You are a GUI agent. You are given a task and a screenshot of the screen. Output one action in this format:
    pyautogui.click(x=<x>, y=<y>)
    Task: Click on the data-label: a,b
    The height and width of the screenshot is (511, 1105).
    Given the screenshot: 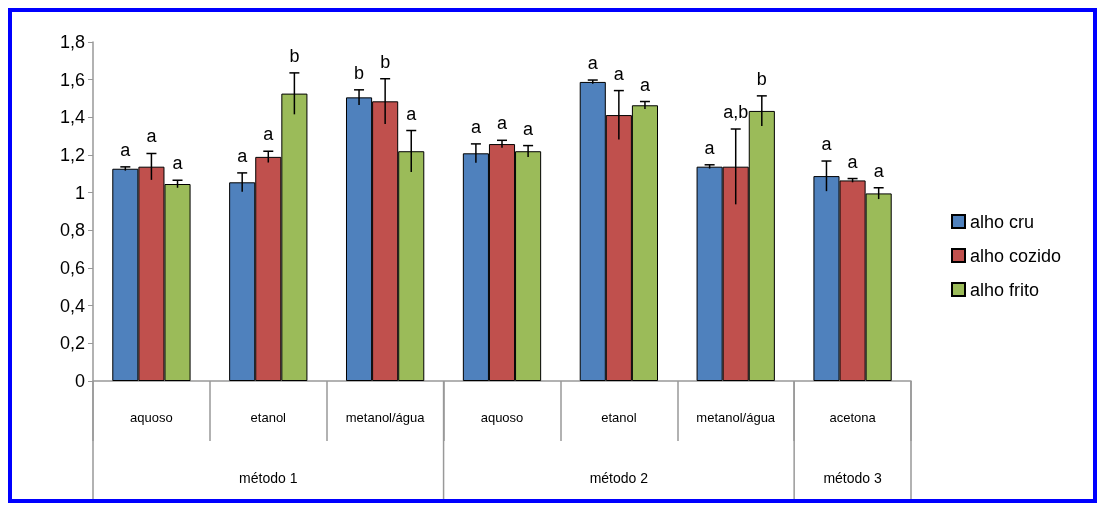 What is the action you would take?
    pyautogui.click(x=736, y=112)
    